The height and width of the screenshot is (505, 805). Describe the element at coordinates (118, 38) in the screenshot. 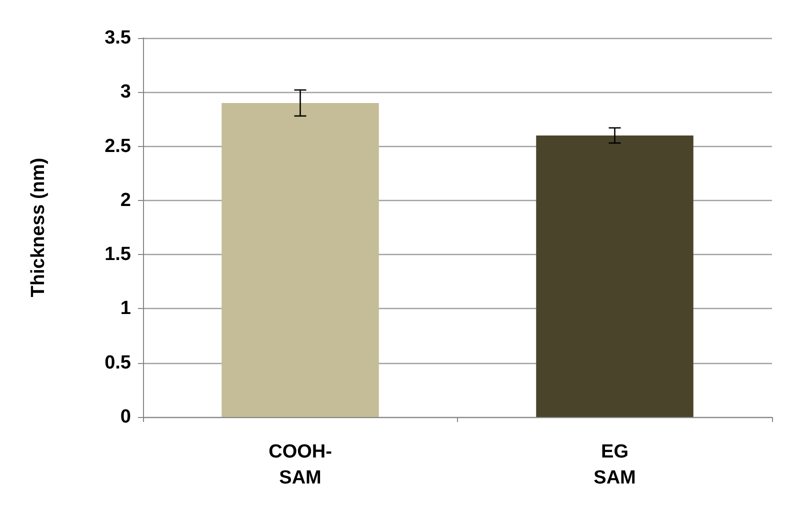

I see `y-tick-label: 3.5` at that location.